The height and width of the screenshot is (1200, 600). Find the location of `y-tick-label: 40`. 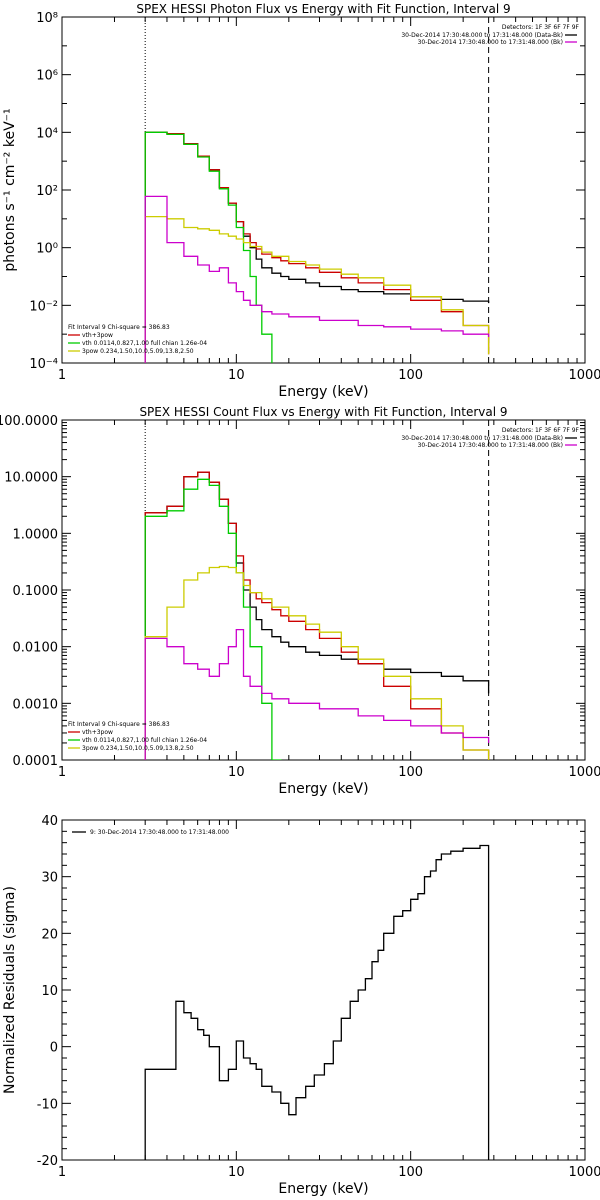

y-tick-label: 40 is located at coordinates (49, 821).